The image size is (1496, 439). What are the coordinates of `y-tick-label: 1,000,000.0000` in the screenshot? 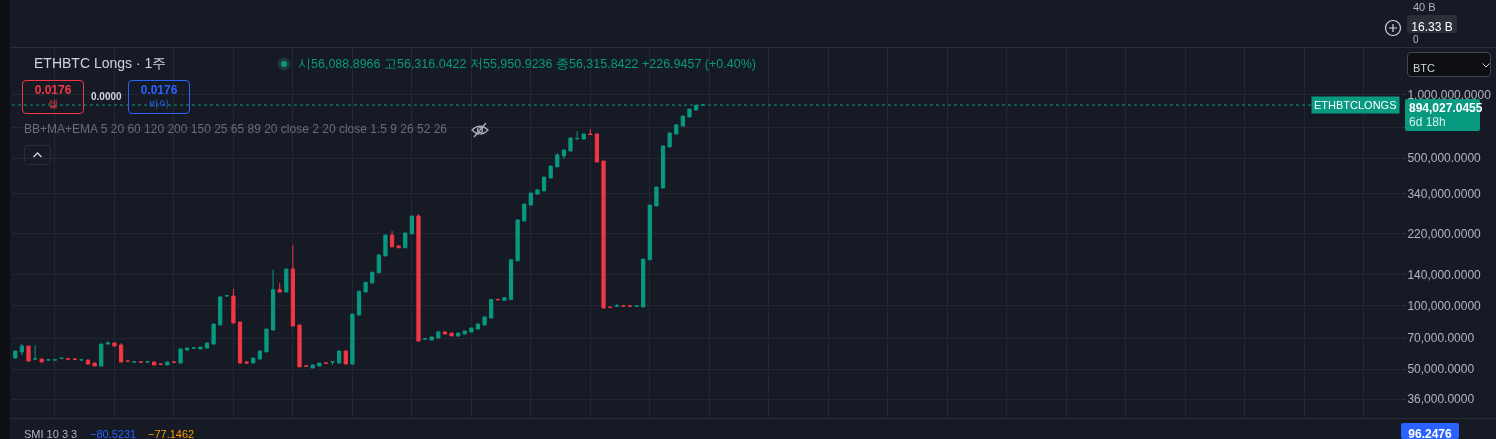 It's located at (1449, 94).